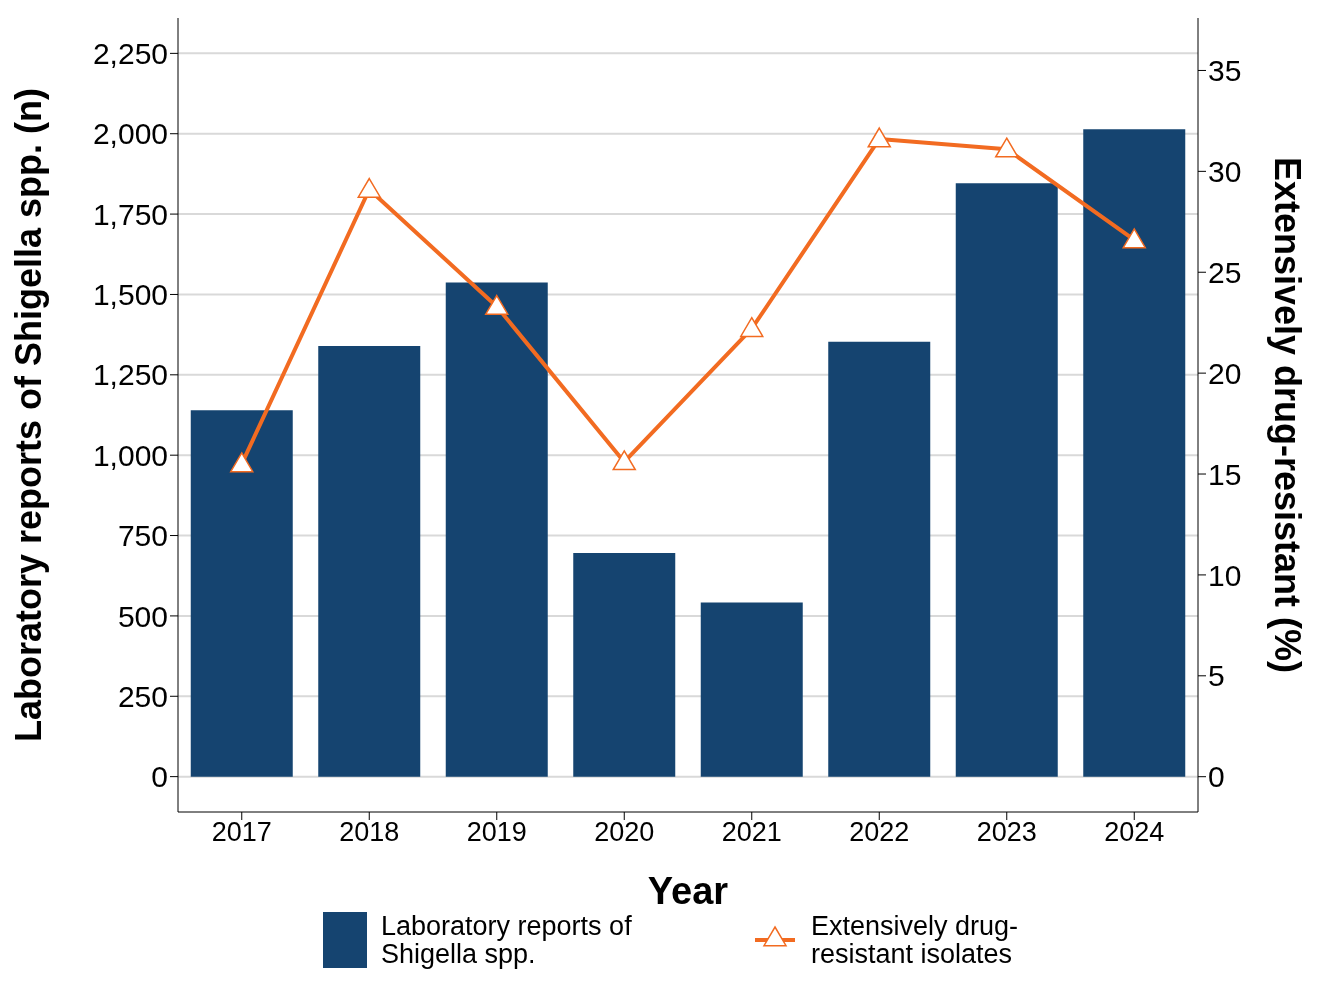 The height and width of the screenshot is (992, 1339). Describe the element at coordinates (130, 295) in the screenshot. I see `y-tick-label: 1,500` at that location.